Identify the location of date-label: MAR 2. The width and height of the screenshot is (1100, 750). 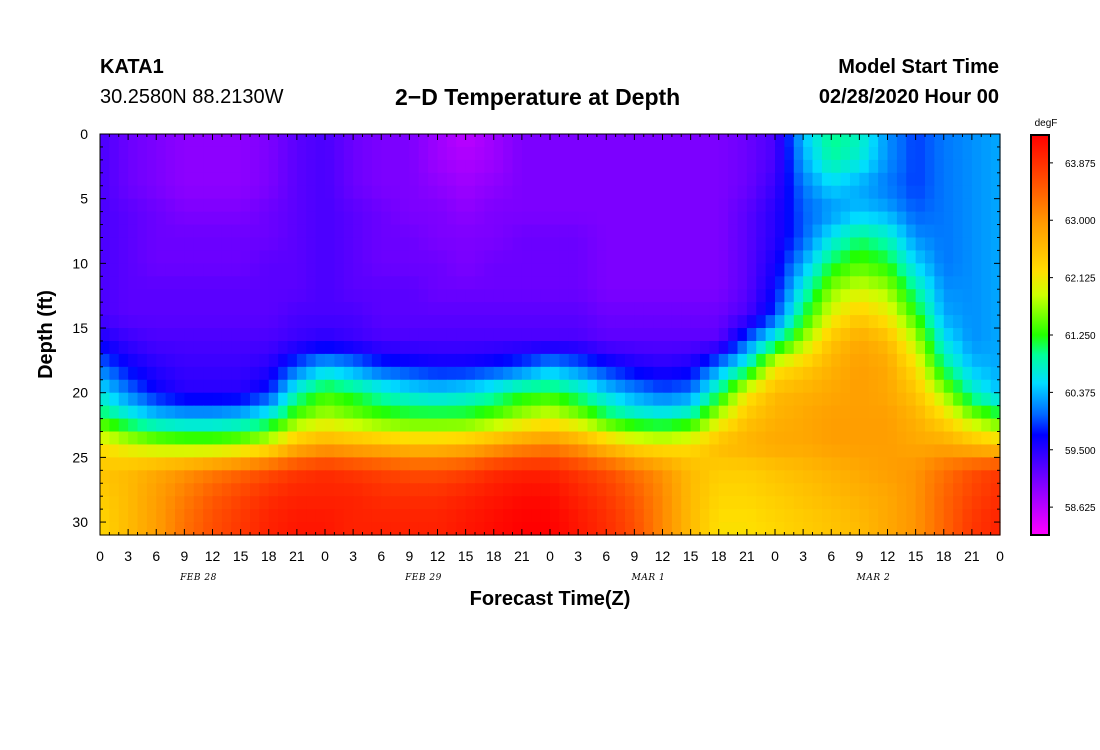
(873, 578).